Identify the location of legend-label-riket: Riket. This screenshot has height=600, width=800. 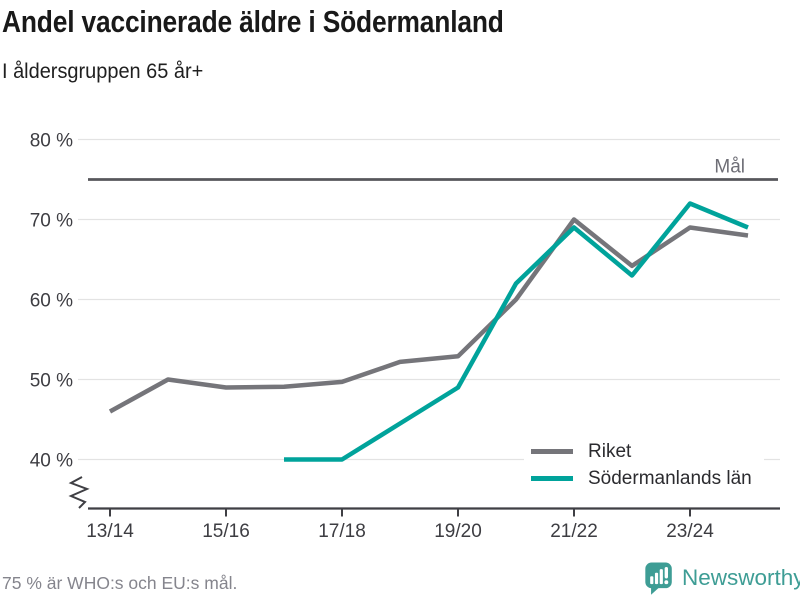
(610, 451).